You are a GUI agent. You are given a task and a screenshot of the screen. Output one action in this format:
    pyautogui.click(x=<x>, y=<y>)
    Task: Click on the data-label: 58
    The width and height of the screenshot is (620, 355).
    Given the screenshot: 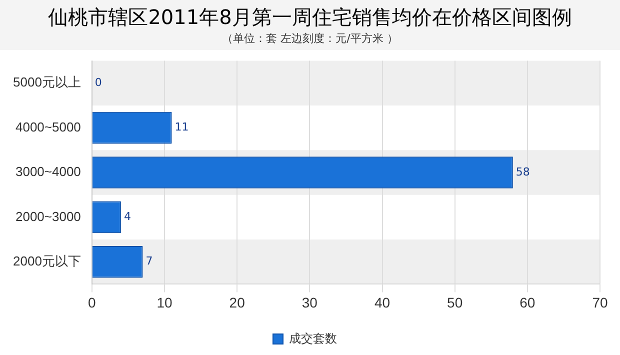 What is the action you would take?
    pyautogui.click(x=523, y=171)
    